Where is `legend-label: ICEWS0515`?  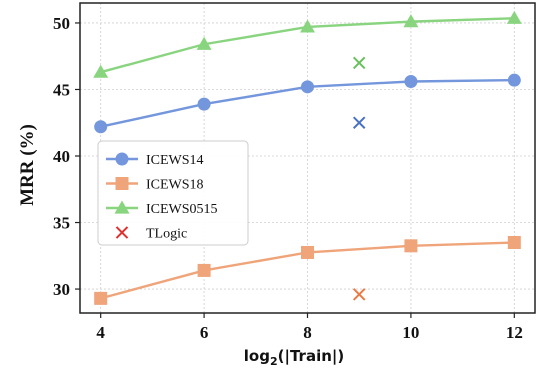
legend-label: ICEWS0515 is located at coordinates (182, 209).